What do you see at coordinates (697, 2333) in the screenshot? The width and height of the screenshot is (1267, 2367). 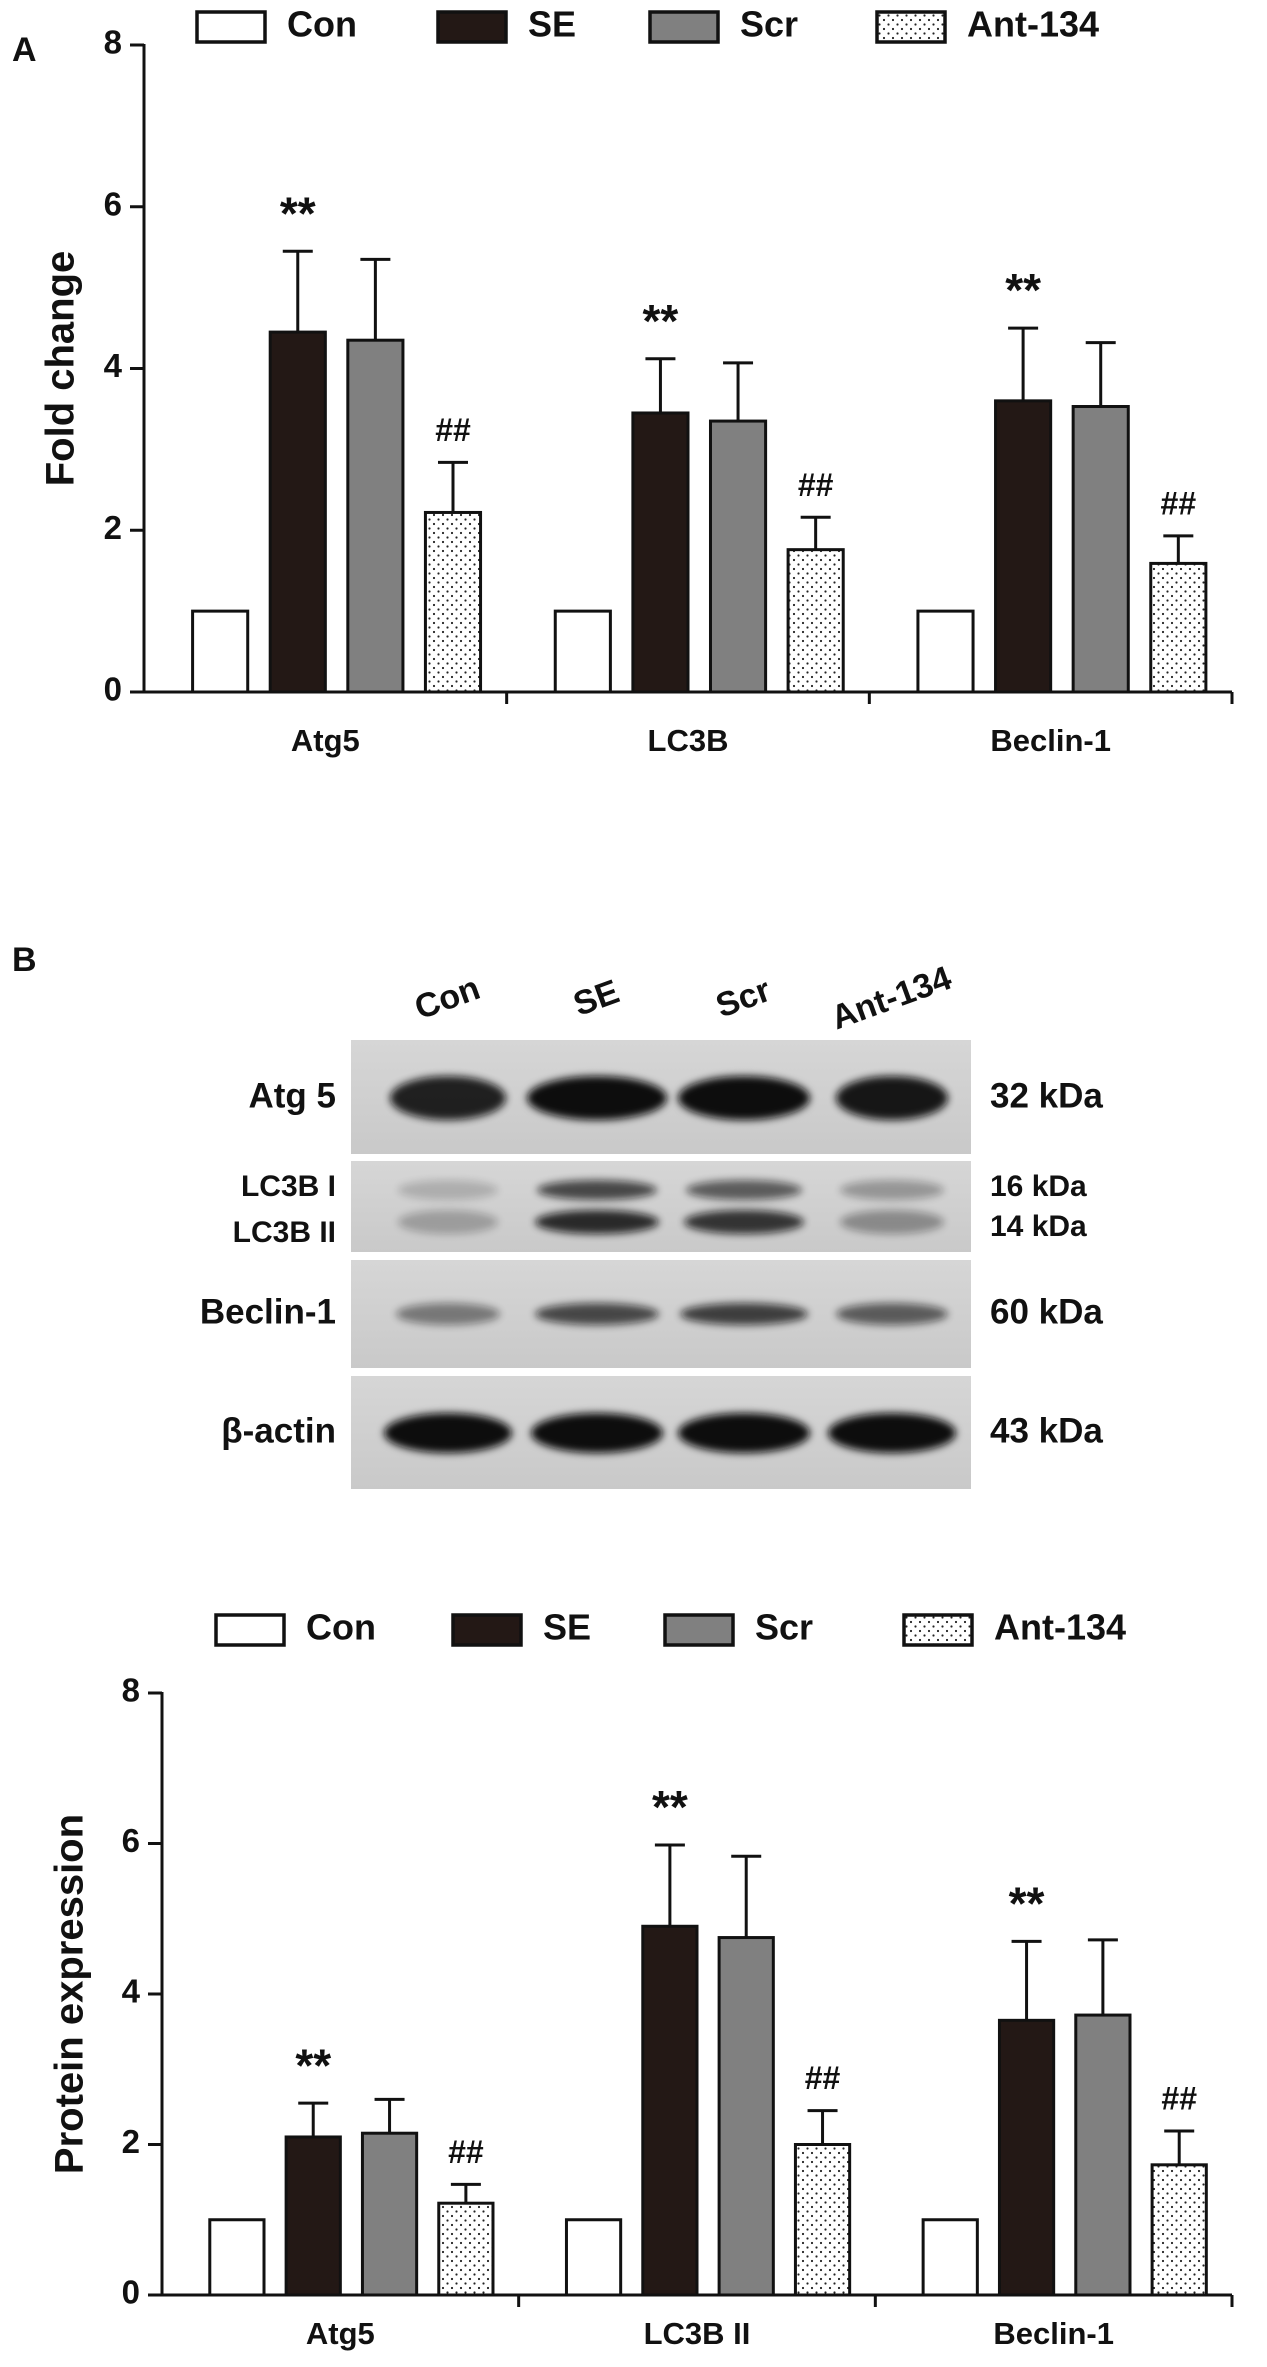 I see `x-tick-label: LC3B II` at bounding box center [697, 2333].